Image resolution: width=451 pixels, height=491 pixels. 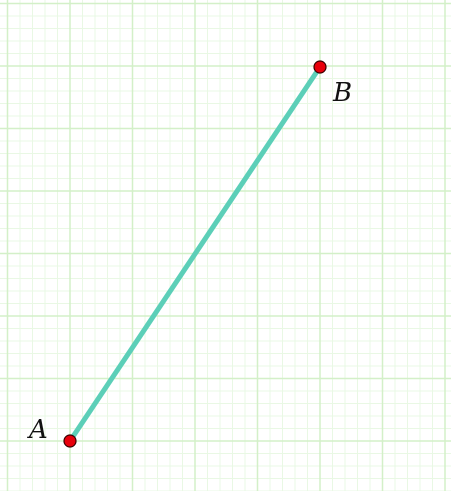 I want to click on point-b, so click(x=320, y=67).